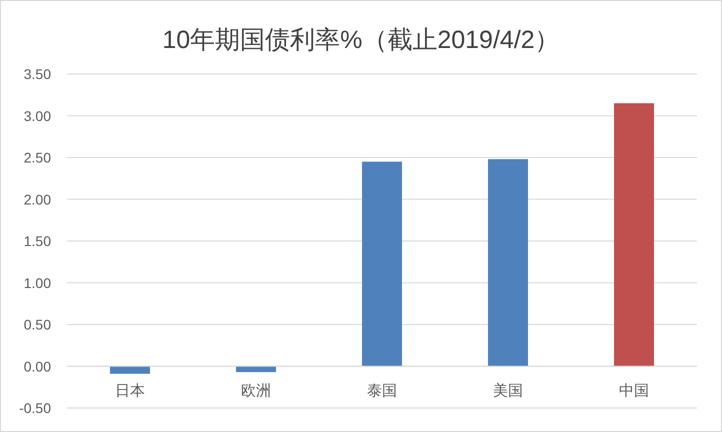  I want to click on y-tick-label: 1.00, so click(38, 282).